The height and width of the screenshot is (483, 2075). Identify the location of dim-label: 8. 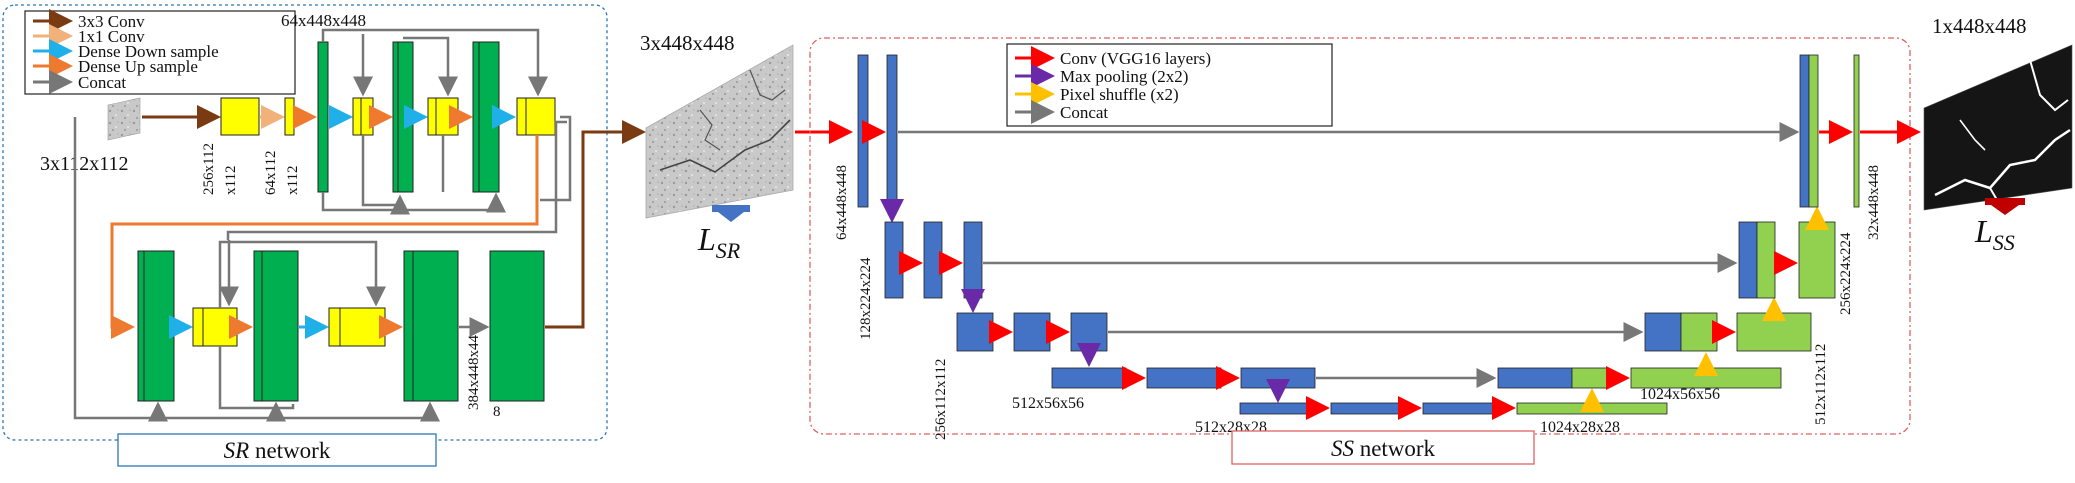
(497, 412).